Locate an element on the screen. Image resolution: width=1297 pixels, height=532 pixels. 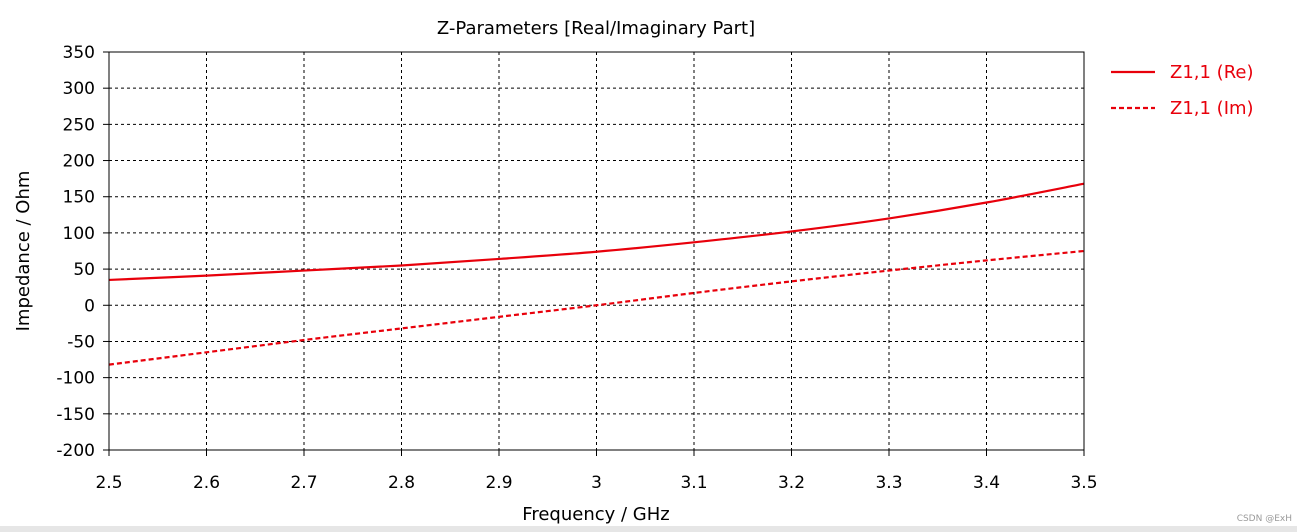
y-tick-label: 0 is located at coordinates (89, 306).